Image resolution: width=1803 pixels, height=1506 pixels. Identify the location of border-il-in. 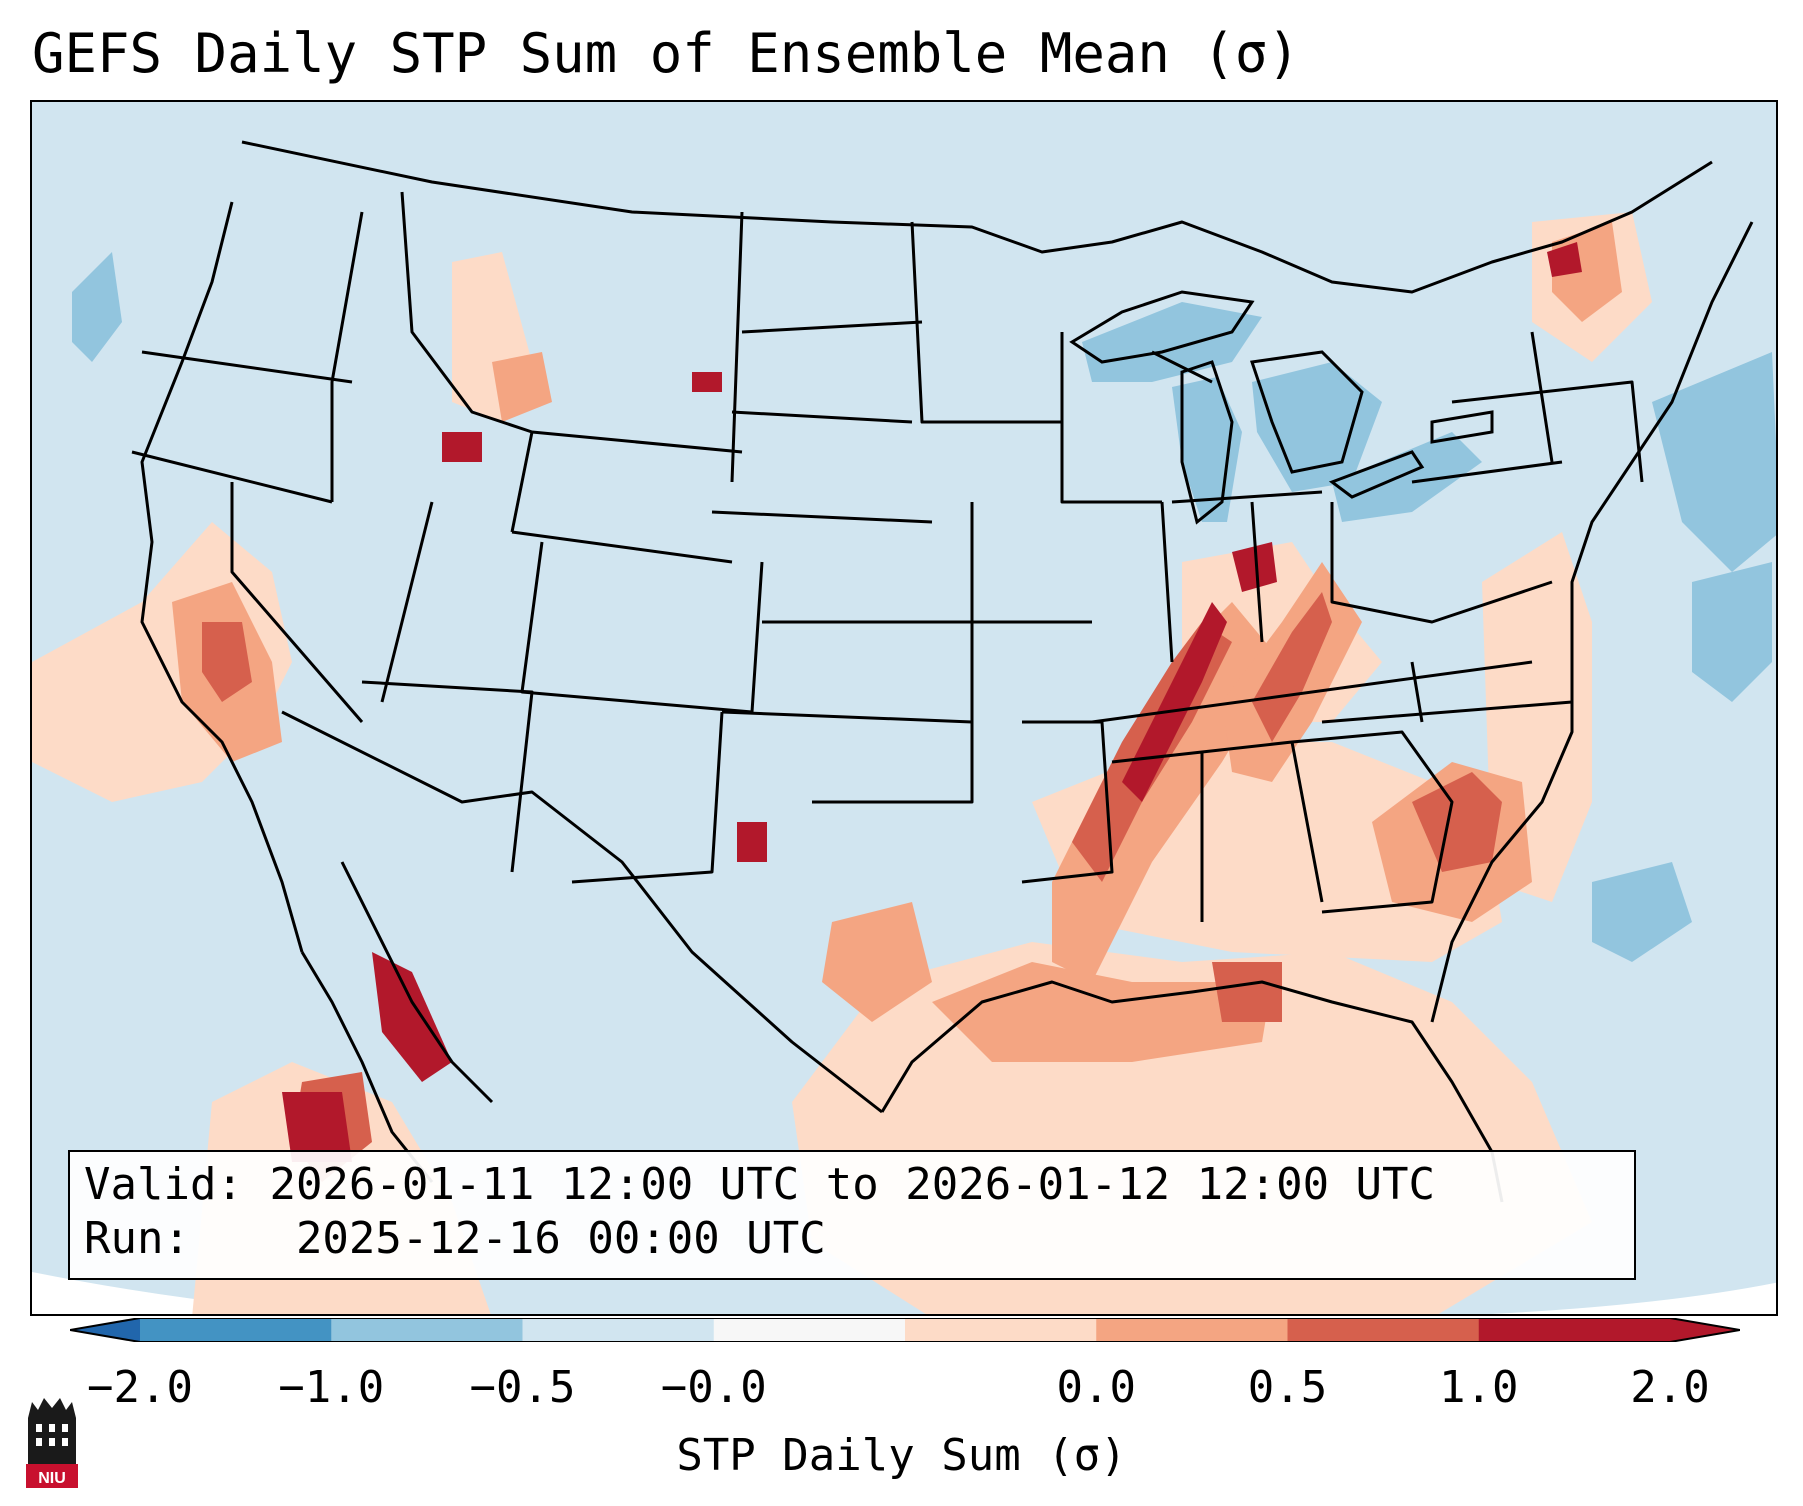
(1241, 576).